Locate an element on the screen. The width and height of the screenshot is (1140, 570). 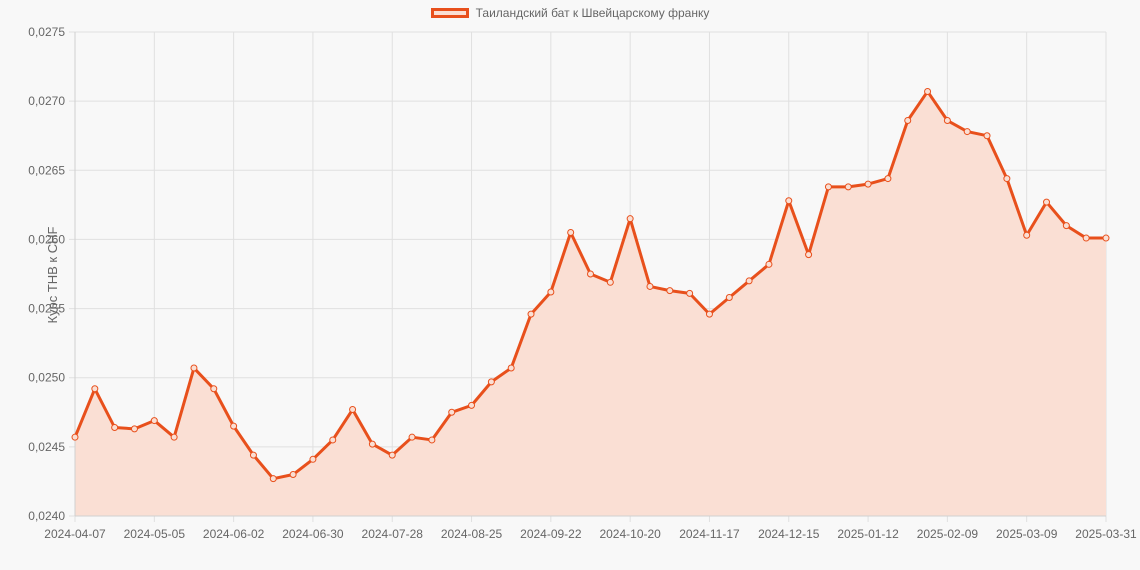
y-tick-label: 0,0255 is located at coordinates (46, 309).